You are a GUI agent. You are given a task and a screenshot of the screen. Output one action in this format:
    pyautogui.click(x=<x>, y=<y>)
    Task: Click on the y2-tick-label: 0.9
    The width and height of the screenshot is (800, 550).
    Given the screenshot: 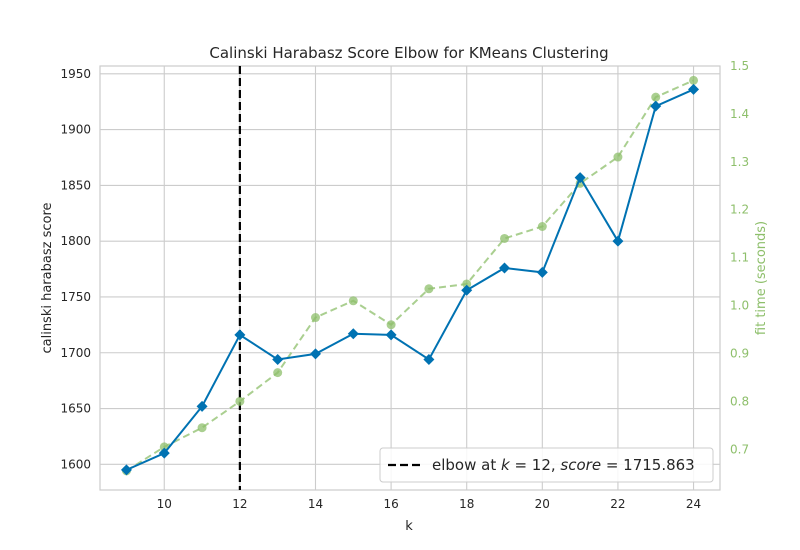 What is the action you would take?
    pyautogui.click(x=739, y=353)
    